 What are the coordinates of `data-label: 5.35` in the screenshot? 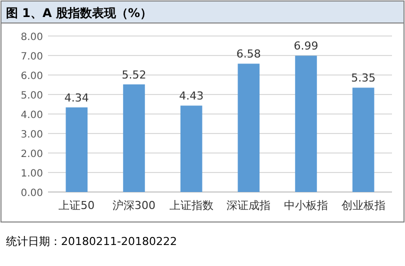 It's located at (363, 78).